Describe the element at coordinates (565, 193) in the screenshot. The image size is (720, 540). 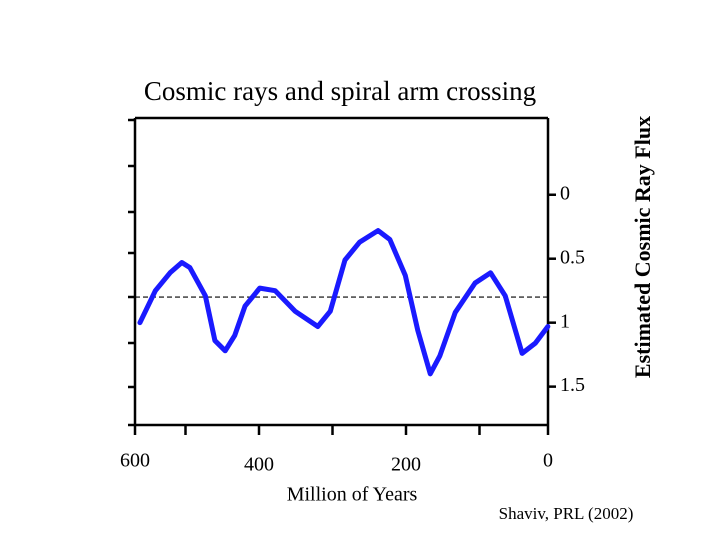
I see `y2-tick-label: 0` at that location.